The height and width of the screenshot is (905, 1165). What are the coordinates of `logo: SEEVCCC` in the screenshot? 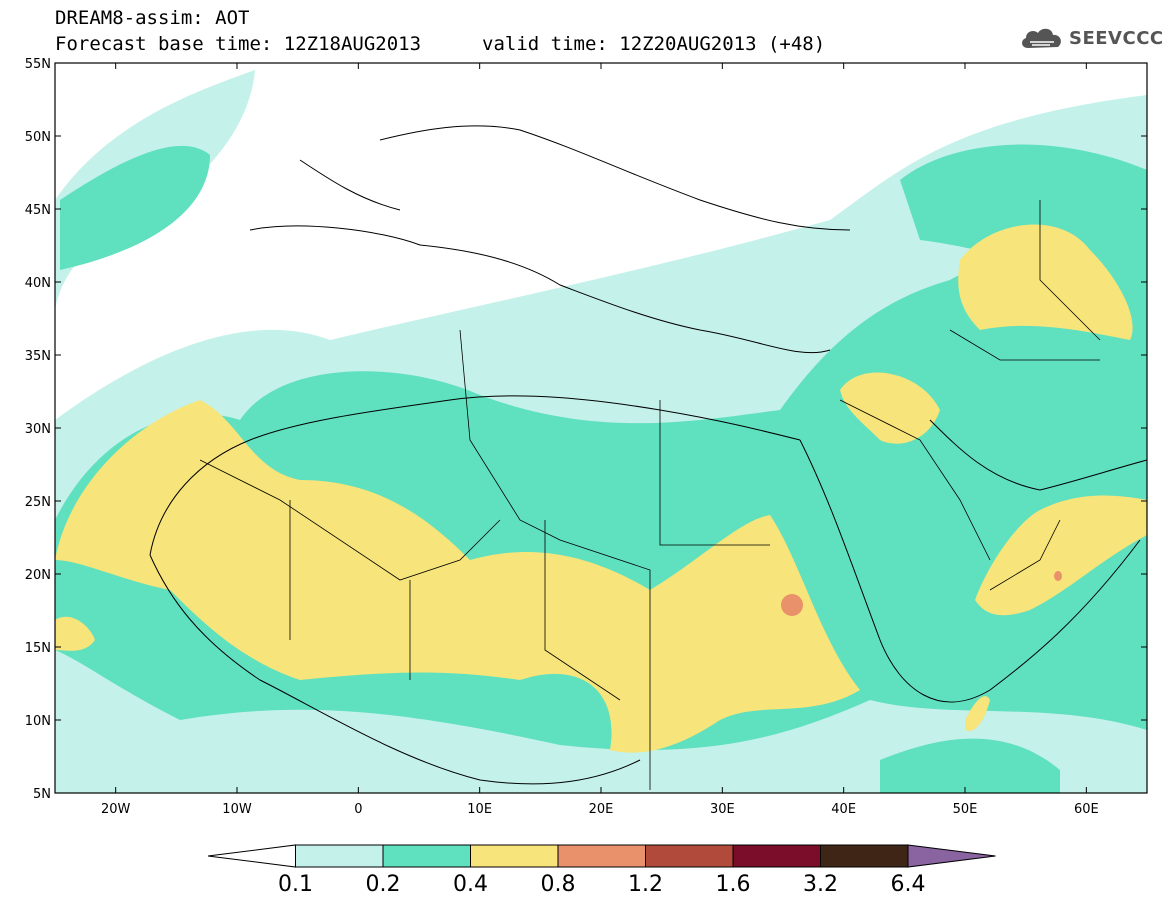 It's located at (1091, 38).